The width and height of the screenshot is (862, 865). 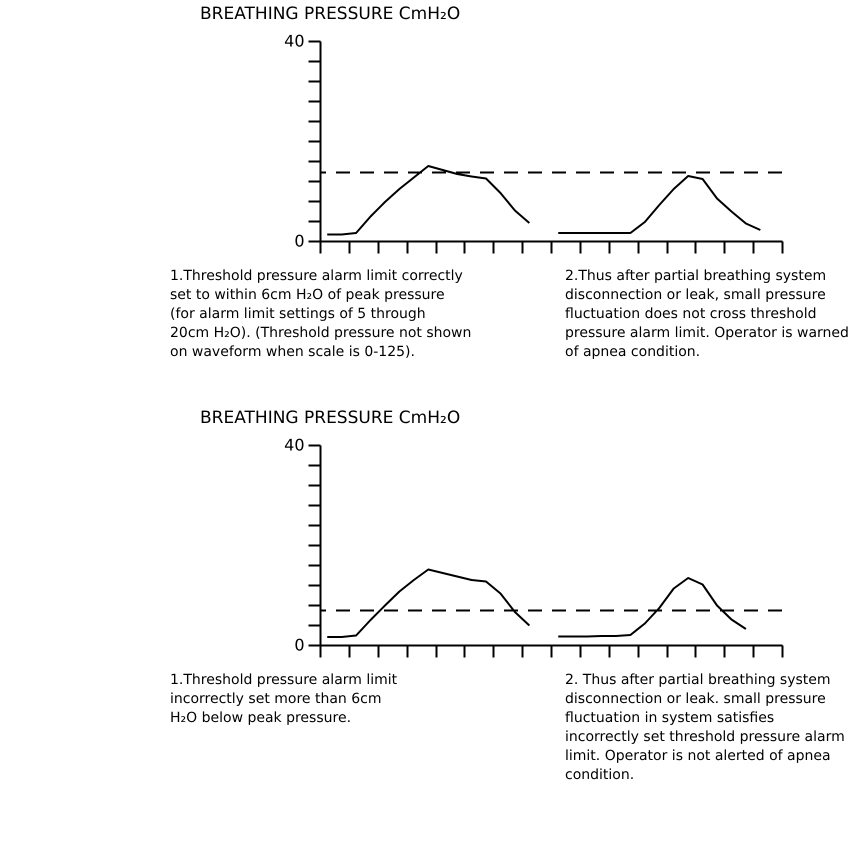 I want to click on text: 1.Threshold pressure alarm limit correctly set to within 6cm H₂O of peak pressure (for alarm limit settings of 5 through 20cm H₂O). (Threshold pressure not shown on waveform when scale is 0-125)., so click(x=321, y=314).